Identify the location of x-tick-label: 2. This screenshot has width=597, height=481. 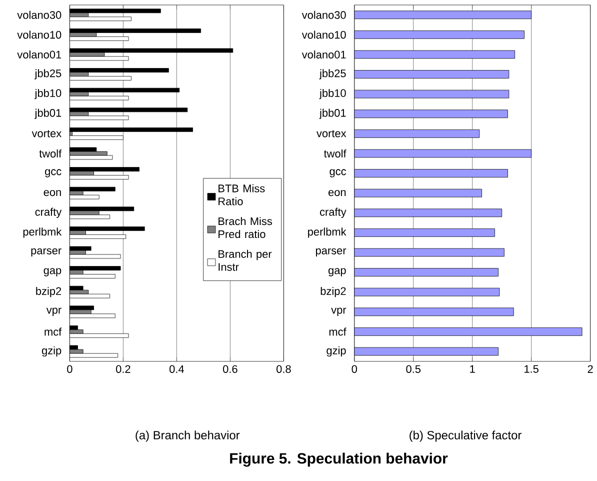
(590, 369).